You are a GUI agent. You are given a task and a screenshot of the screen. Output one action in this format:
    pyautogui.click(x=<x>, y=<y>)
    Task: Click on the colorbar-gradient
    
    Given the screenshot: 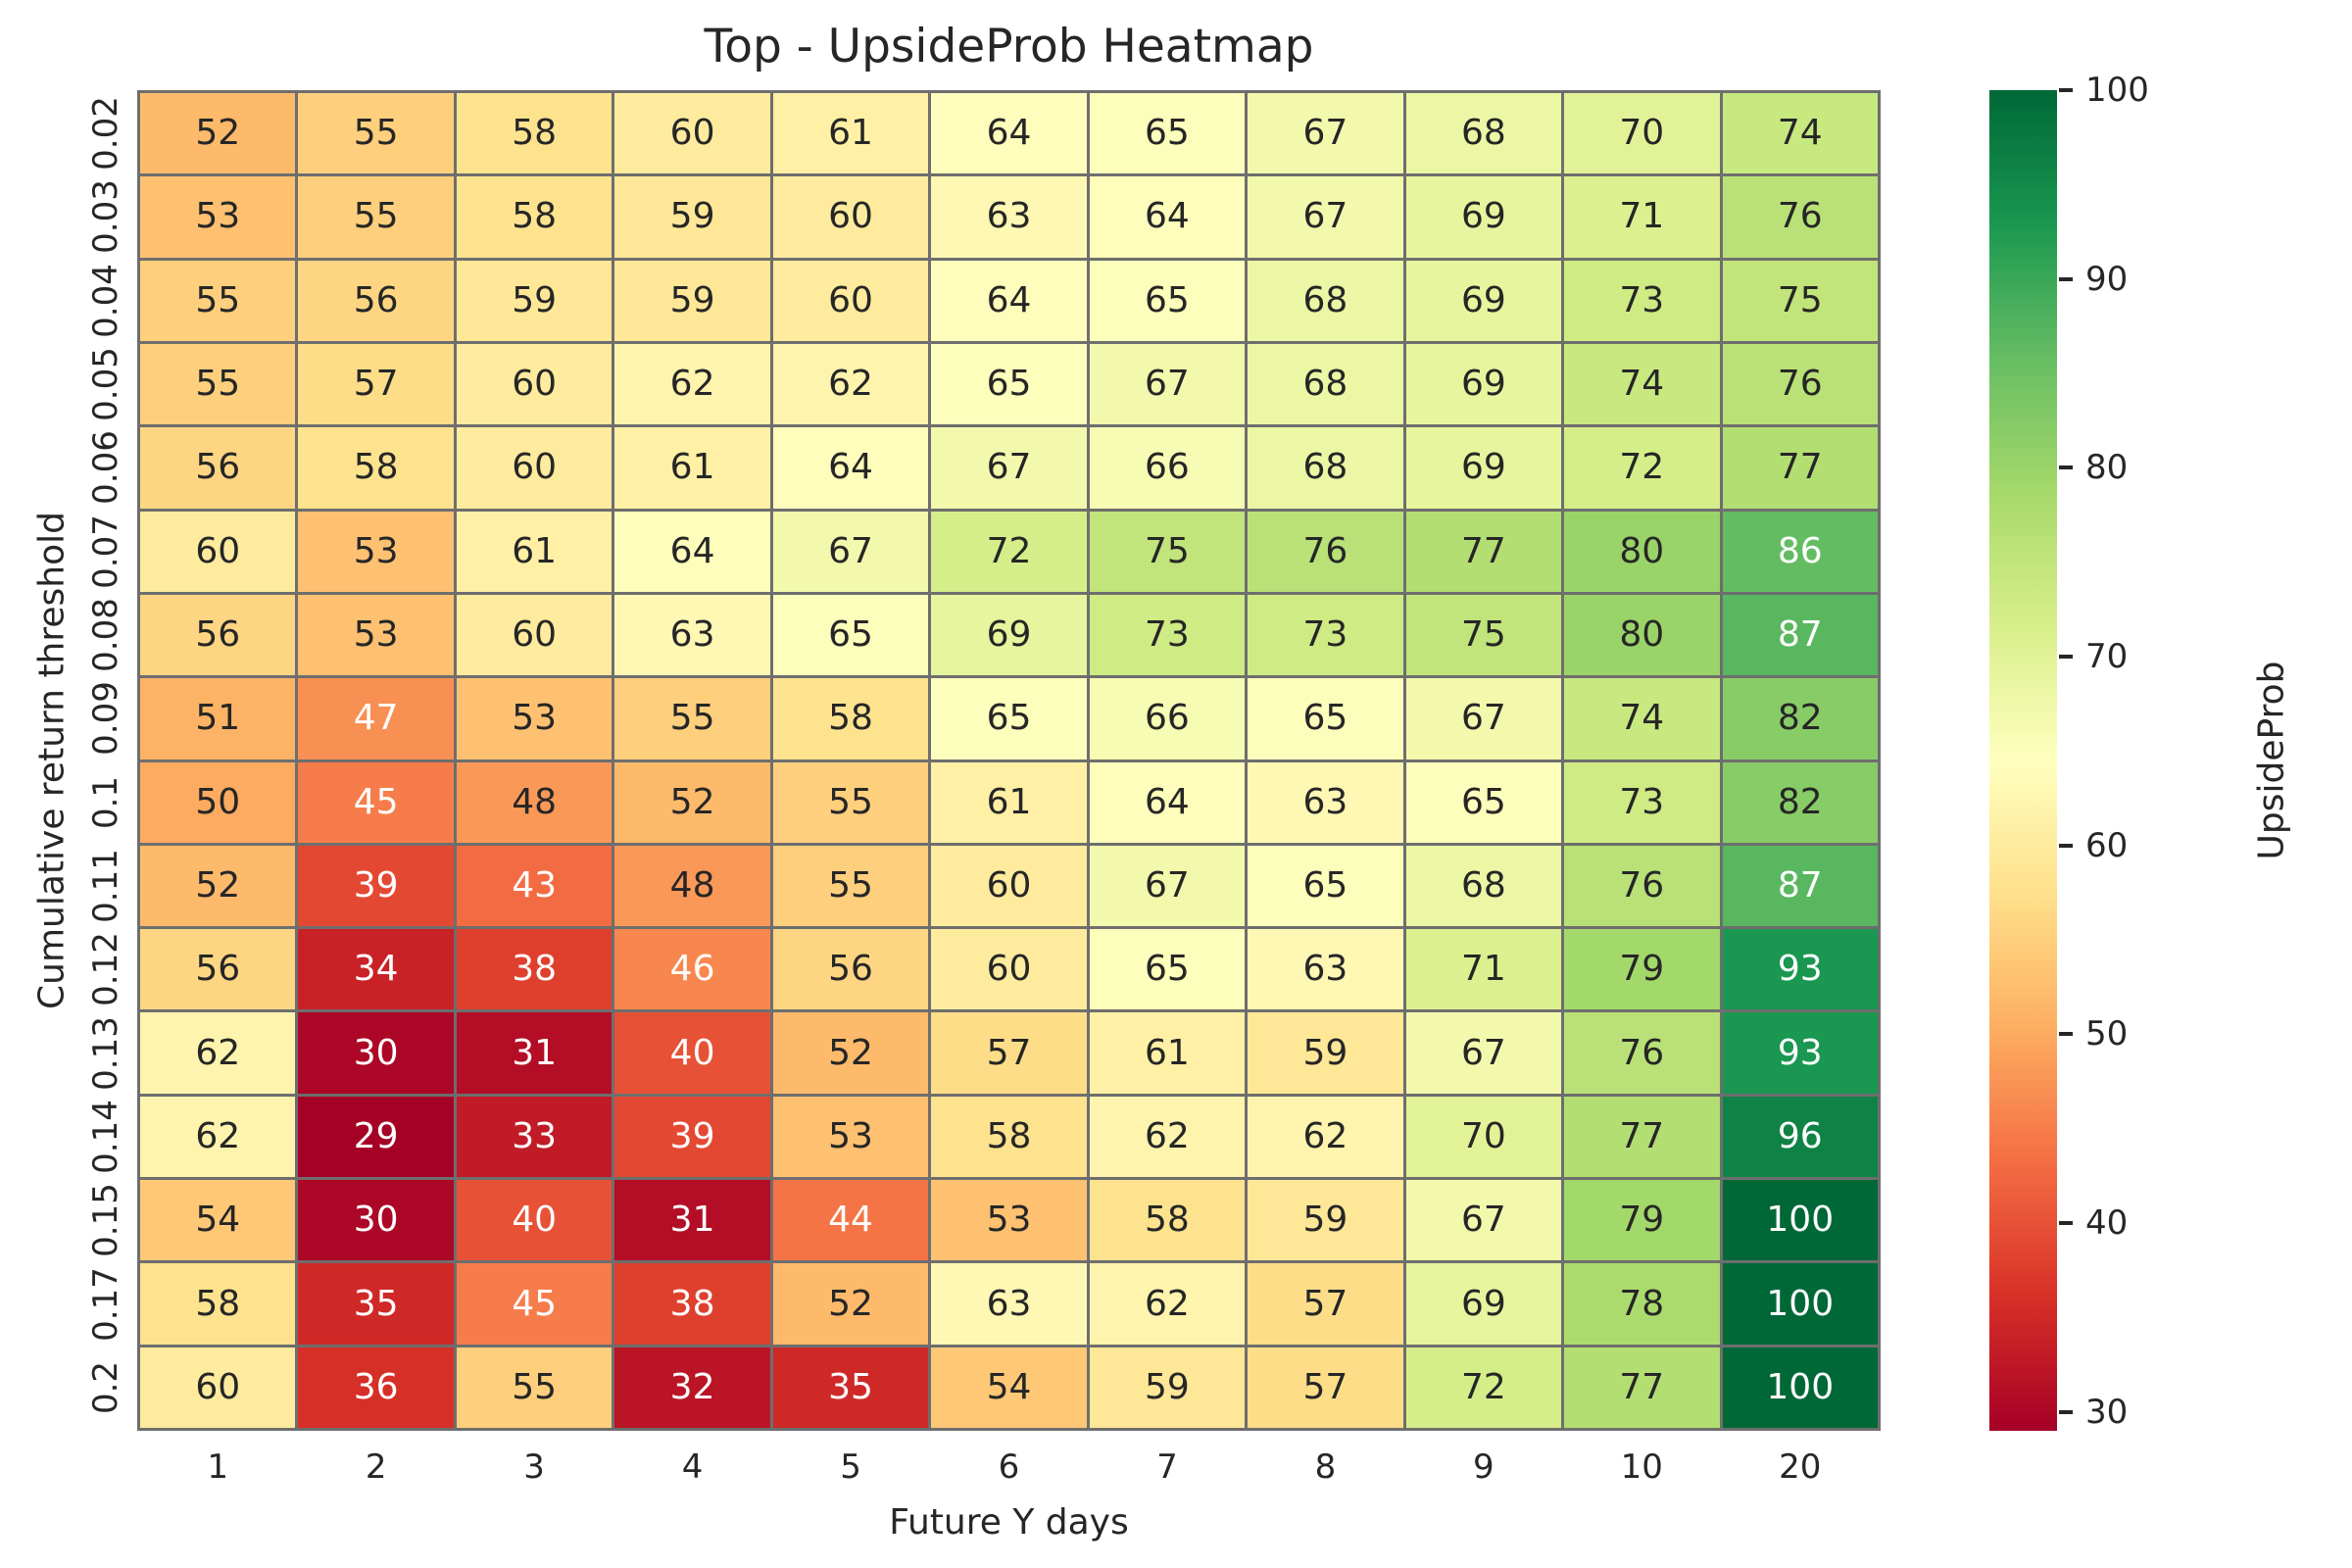 What is the action you would take?
    pyautogui.click(x=2023, y=760)
    